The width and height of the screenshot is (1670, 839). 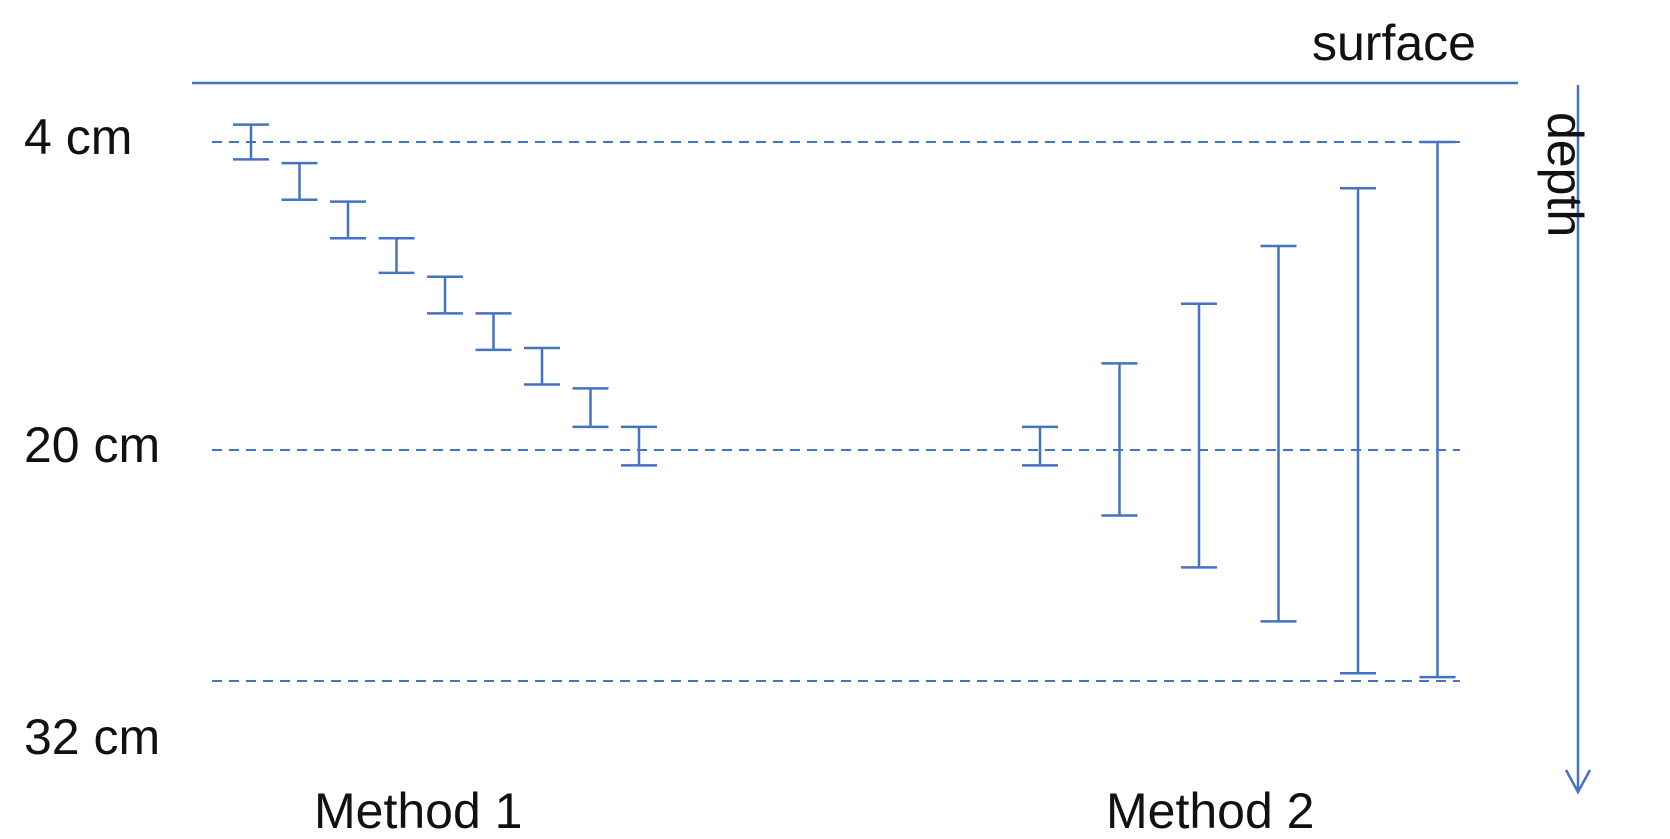 I want to click on depth-marker-20cm: 20 cm, so click(x=92, y=445).